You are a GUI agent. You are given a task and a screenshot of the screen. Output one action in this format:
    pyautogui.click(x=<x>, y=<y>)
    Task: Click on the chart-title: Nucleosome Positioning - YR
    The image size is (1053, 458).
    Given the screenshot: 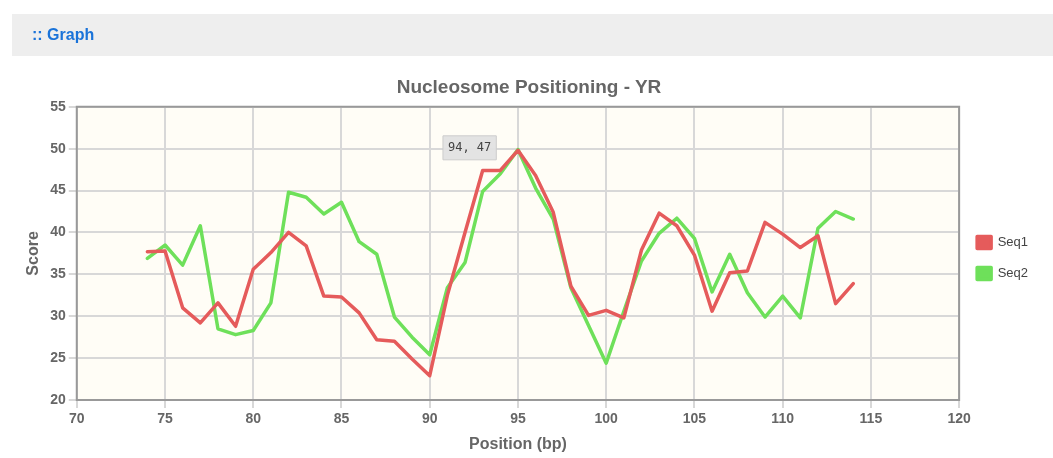 What is the action you would take?
    pyautogui.click(x=529, y=86)
    